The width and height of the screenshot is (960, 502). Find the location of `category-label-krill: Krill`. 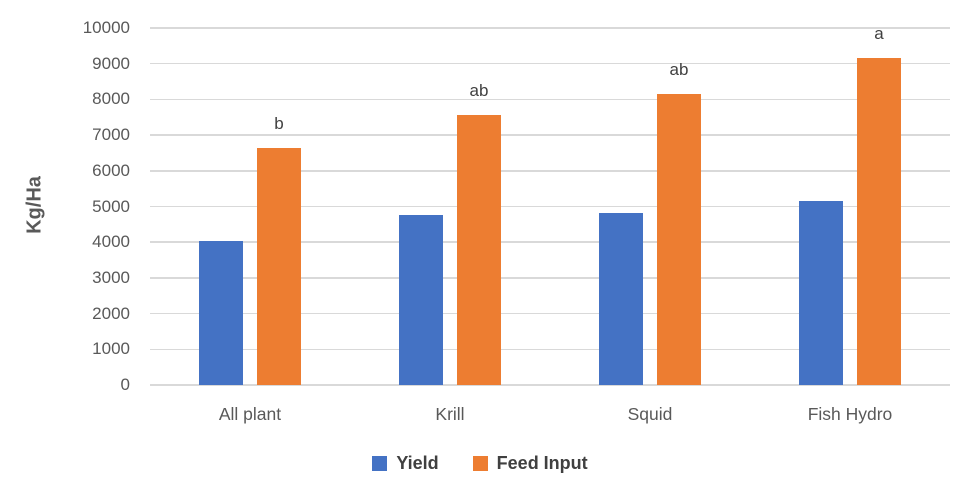

category-label-krill: Krill is located at coordinates (450, 414).